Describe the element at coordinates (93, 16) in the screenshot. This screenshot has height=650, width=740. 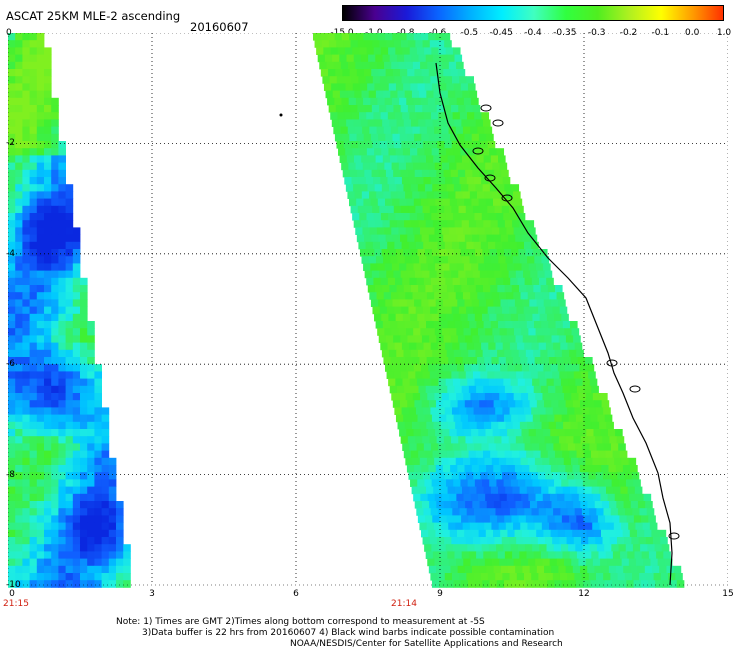
I see `product-title: ASCAT 25KM MLE-2 ascending` at that location.